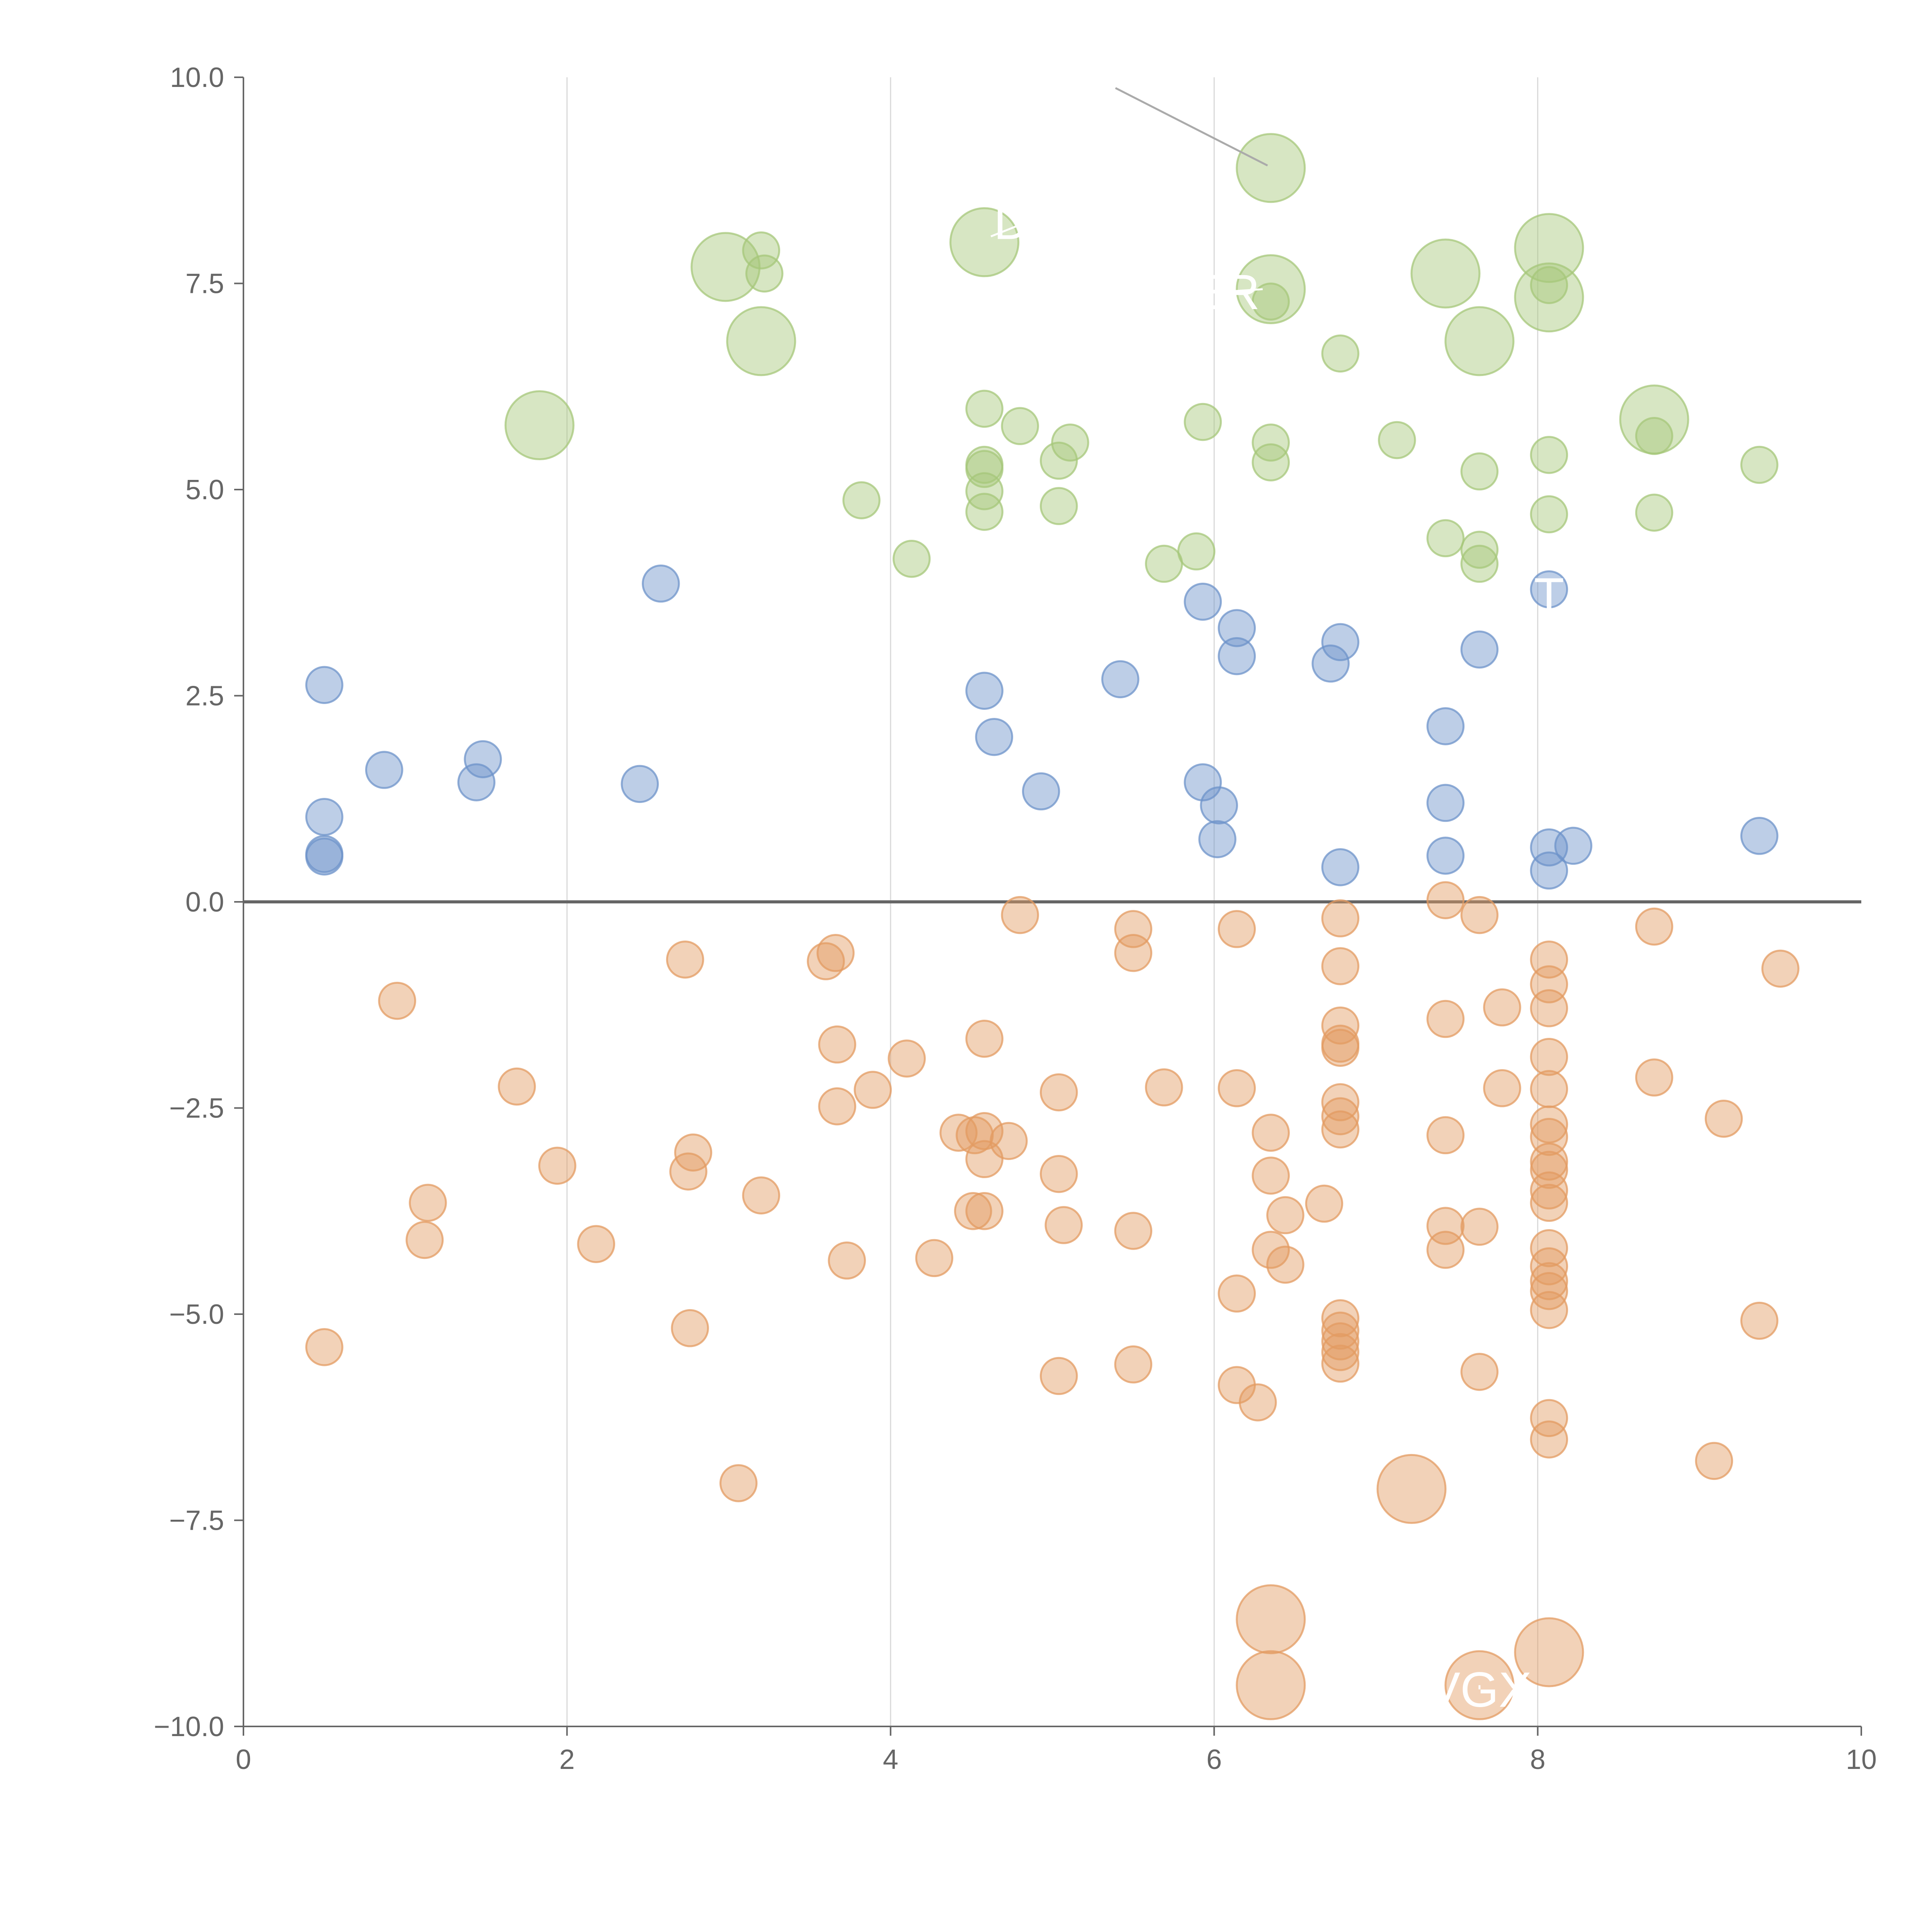 The image size is (1932, 1932). I want to click on point-label: VGX, so click(1480, 1690).